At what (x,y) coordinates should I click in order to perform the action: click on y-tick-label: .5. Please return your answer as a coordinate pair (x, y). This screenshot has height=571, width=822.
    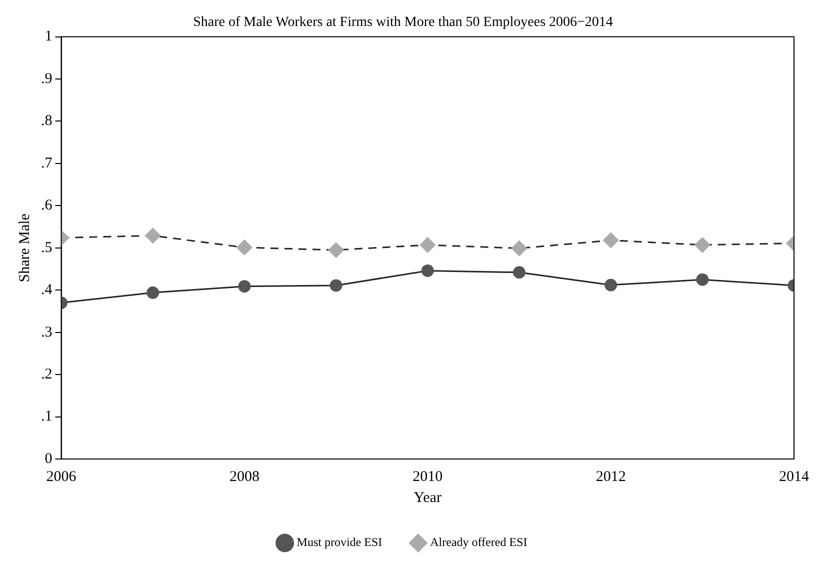
    Looking at the image, I should click on (46, 248).